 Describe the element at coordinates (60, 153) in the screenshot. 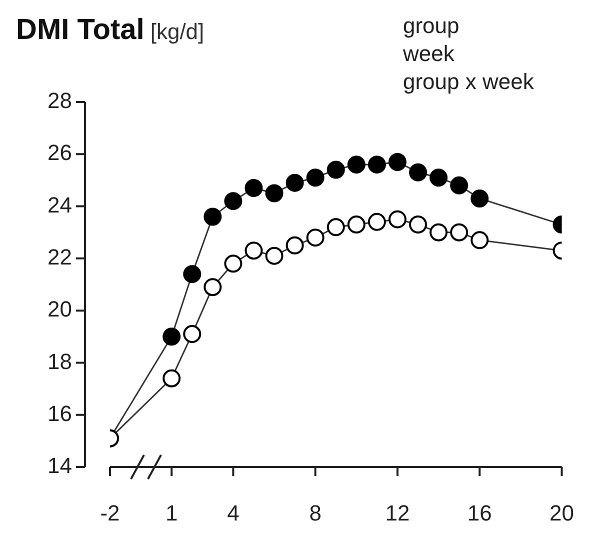

I see `y-tick-label: 26` at that location.